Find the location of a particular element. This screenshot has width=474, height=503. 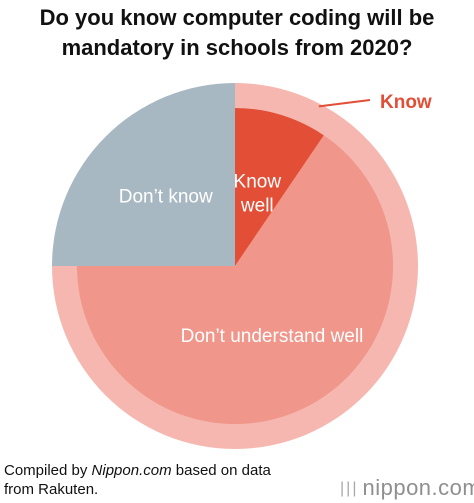

slice-label-1-part-1: Know is located at coordinates (258, 182).